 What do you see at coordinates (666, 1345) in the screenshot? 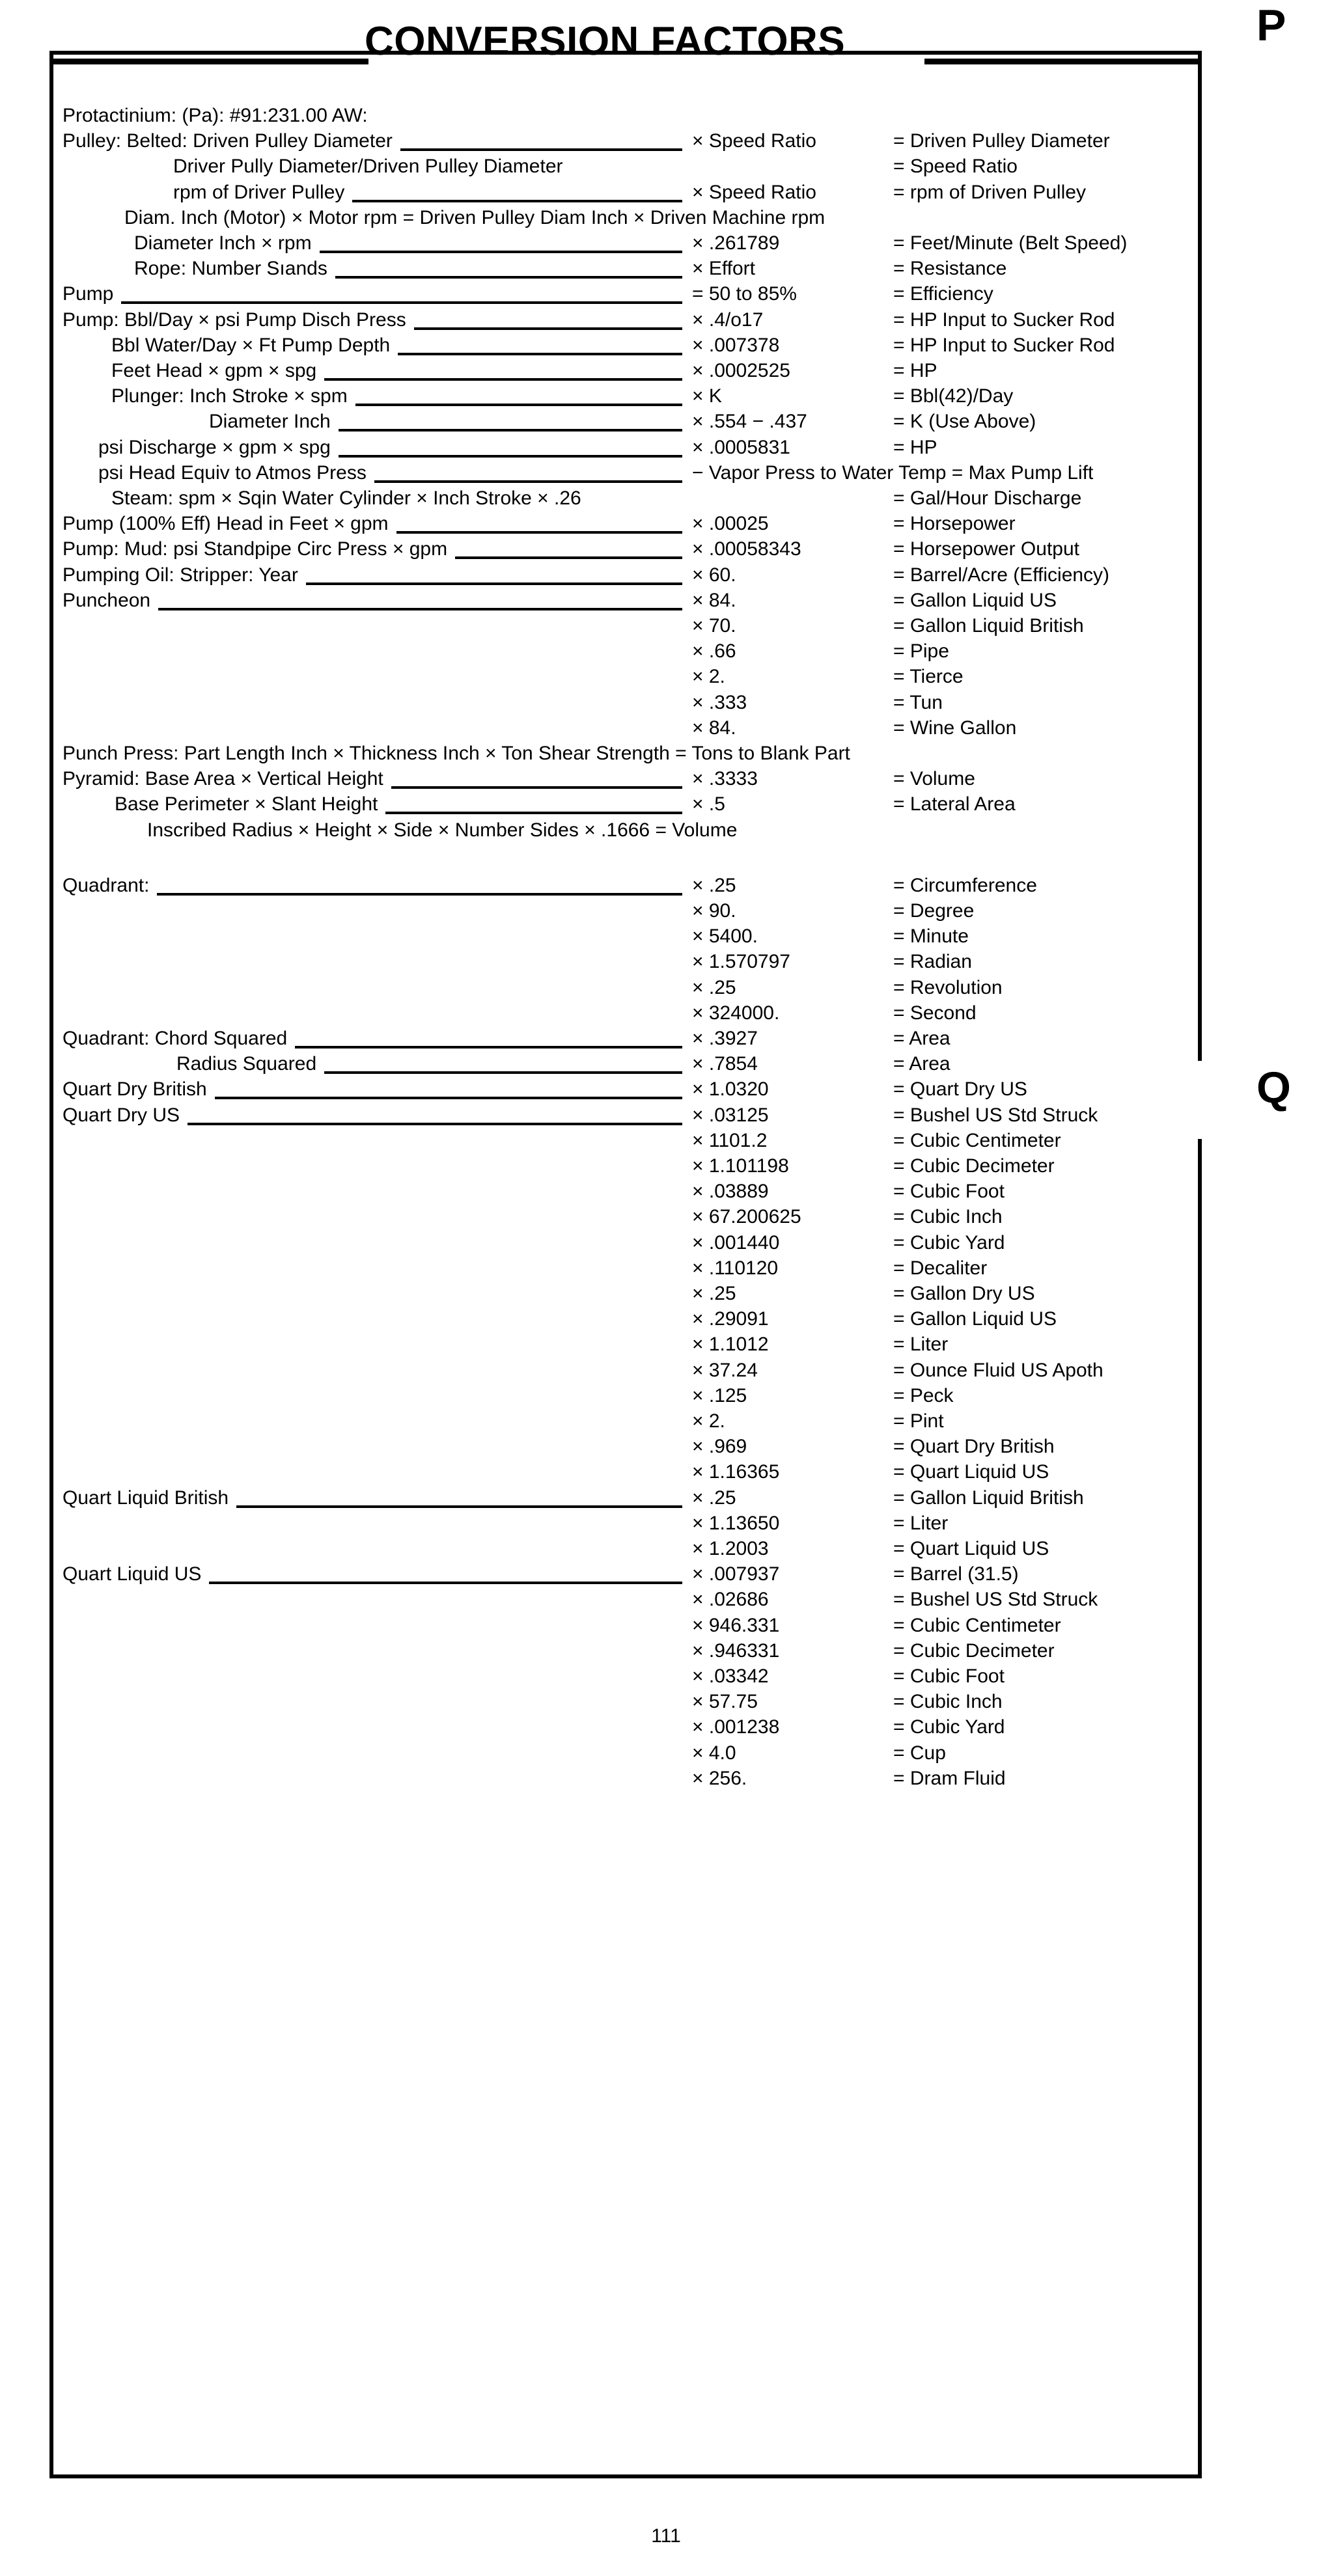
I see `conversion-row: × 1.1012 = Liter` at bounding box center [666, 1345].